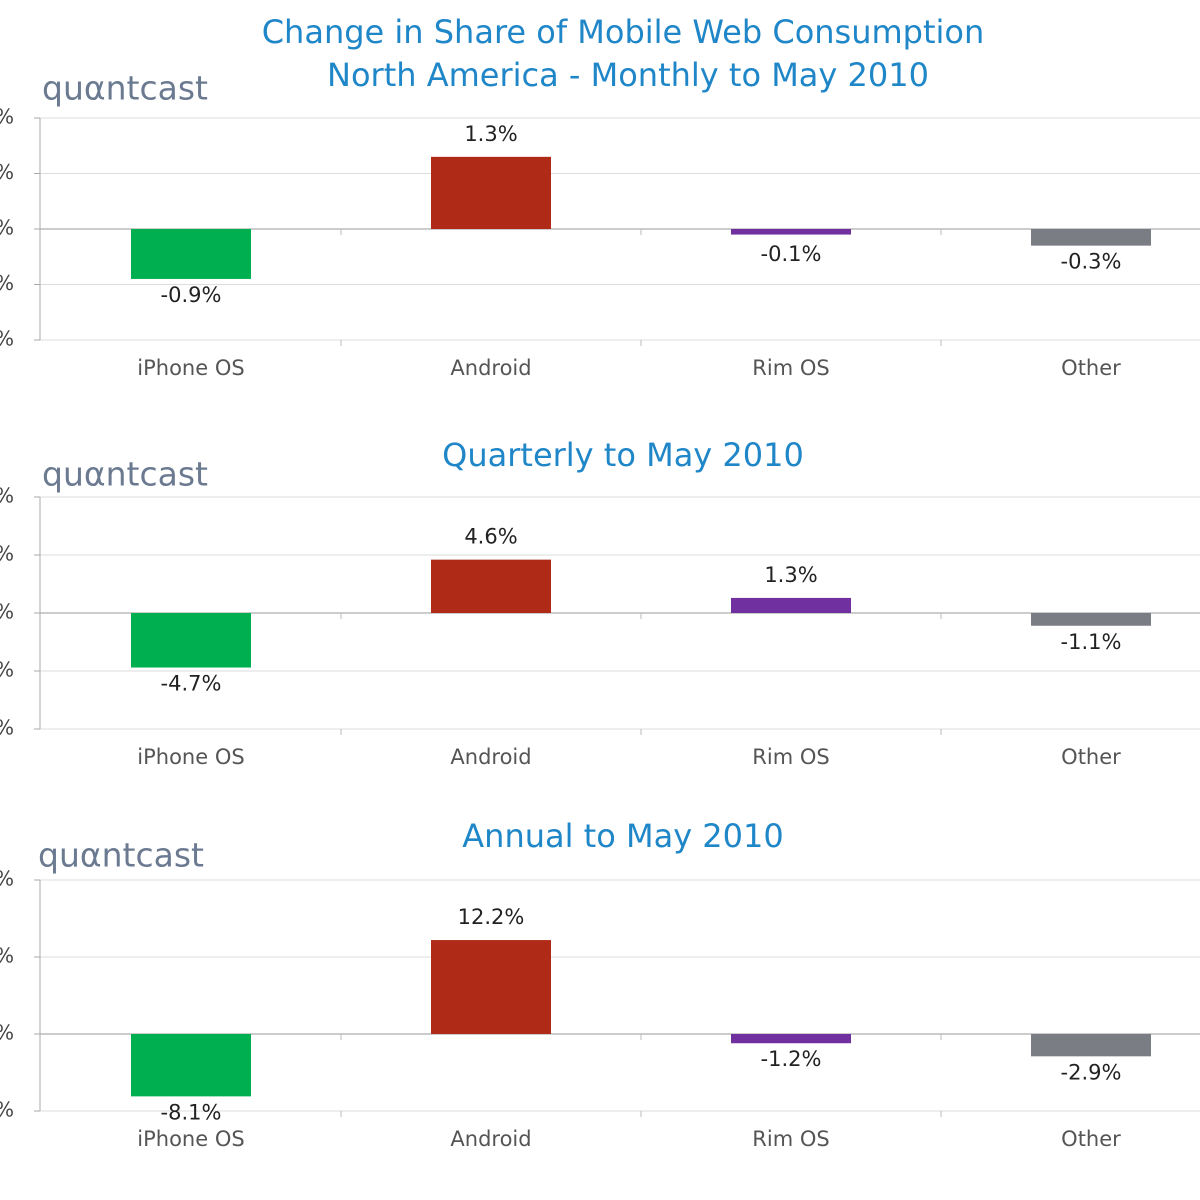 The width and height of the screenshot is (1200, 1200). I want to click on y-tick-label: -1%, so click(7, 283).